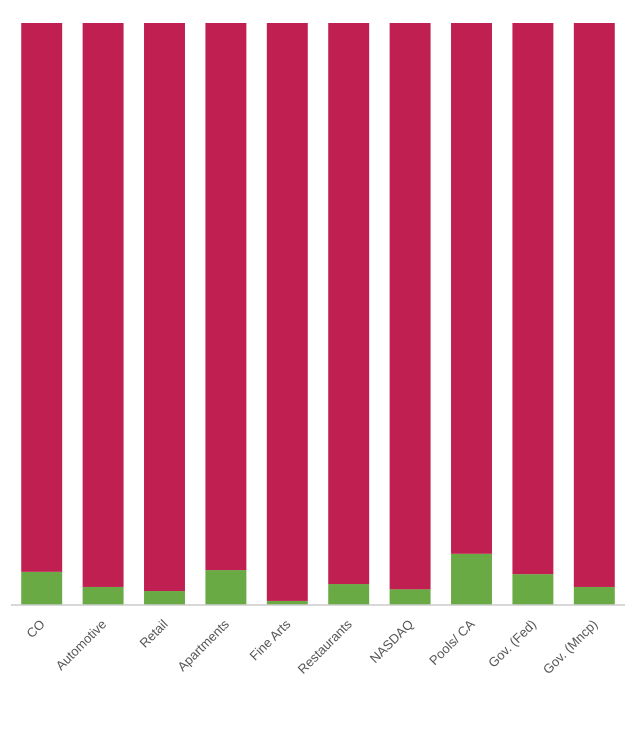 The width and height of the screenshot is (633, 743). I want to click on x-tick-label: Gov. (Fed), so click(512, 644).